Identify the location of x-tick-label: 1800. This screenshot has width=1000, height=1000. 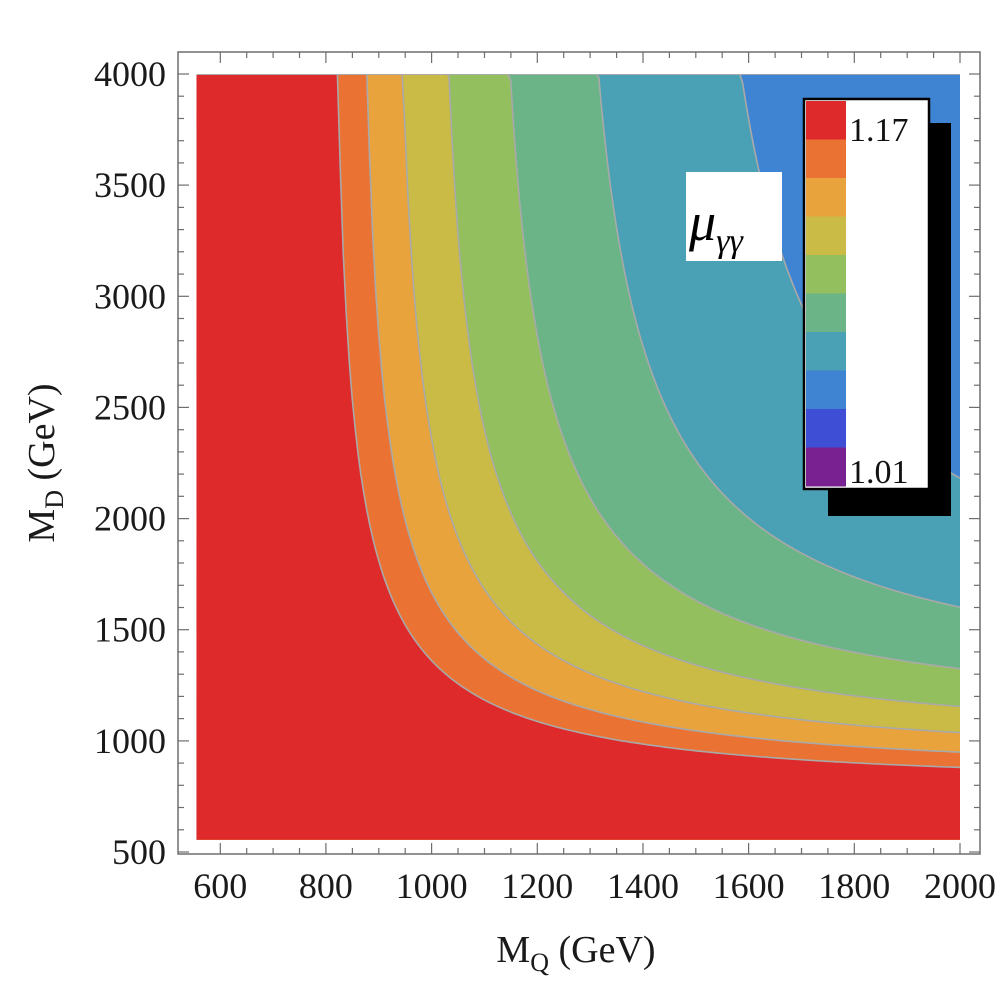
(854, 886).